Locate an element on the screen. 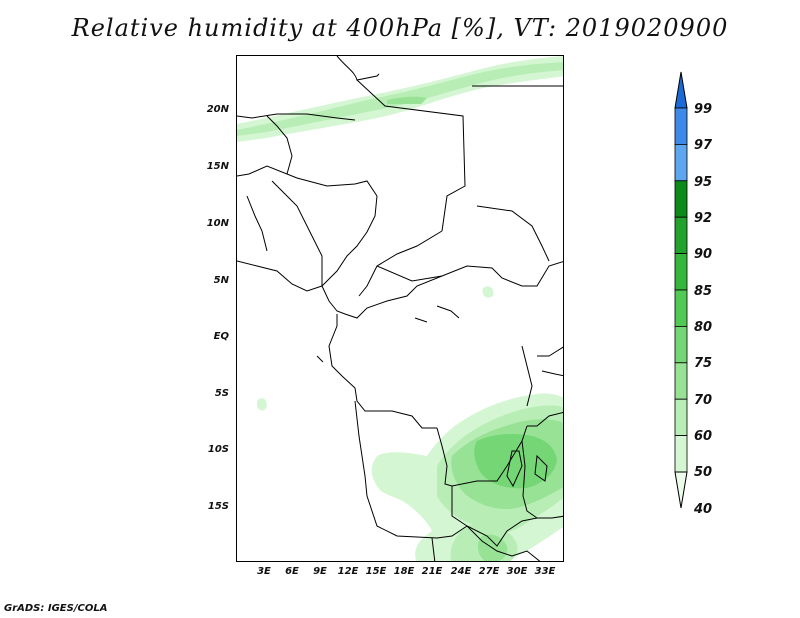 This screenshot has height=618, width=800. colorbar-segments is located at coordinates (681, 290).